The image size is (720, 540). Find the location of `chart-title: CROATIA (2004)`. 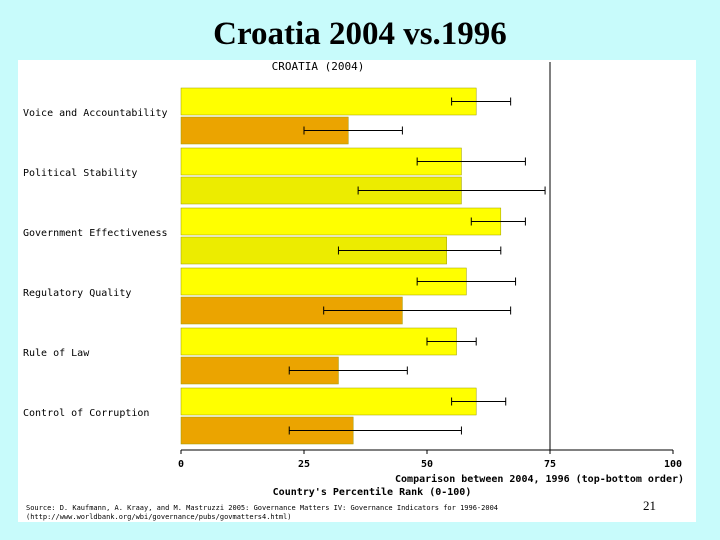

chart-title: CROATIA (2004) is located at coordinates (318, 66).